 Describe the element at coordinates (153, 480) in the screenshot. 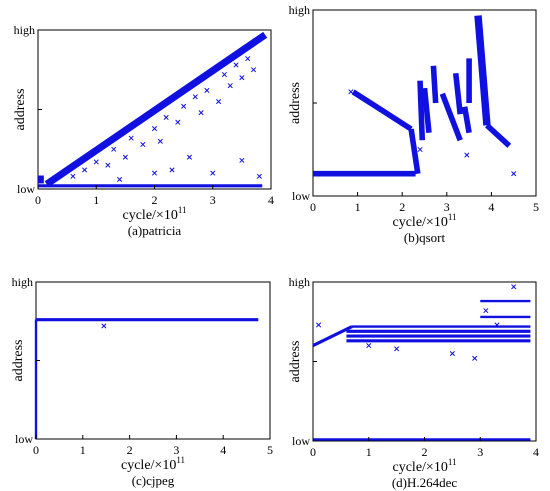

I see `panel-caption: (c)cjpeg` at that location.